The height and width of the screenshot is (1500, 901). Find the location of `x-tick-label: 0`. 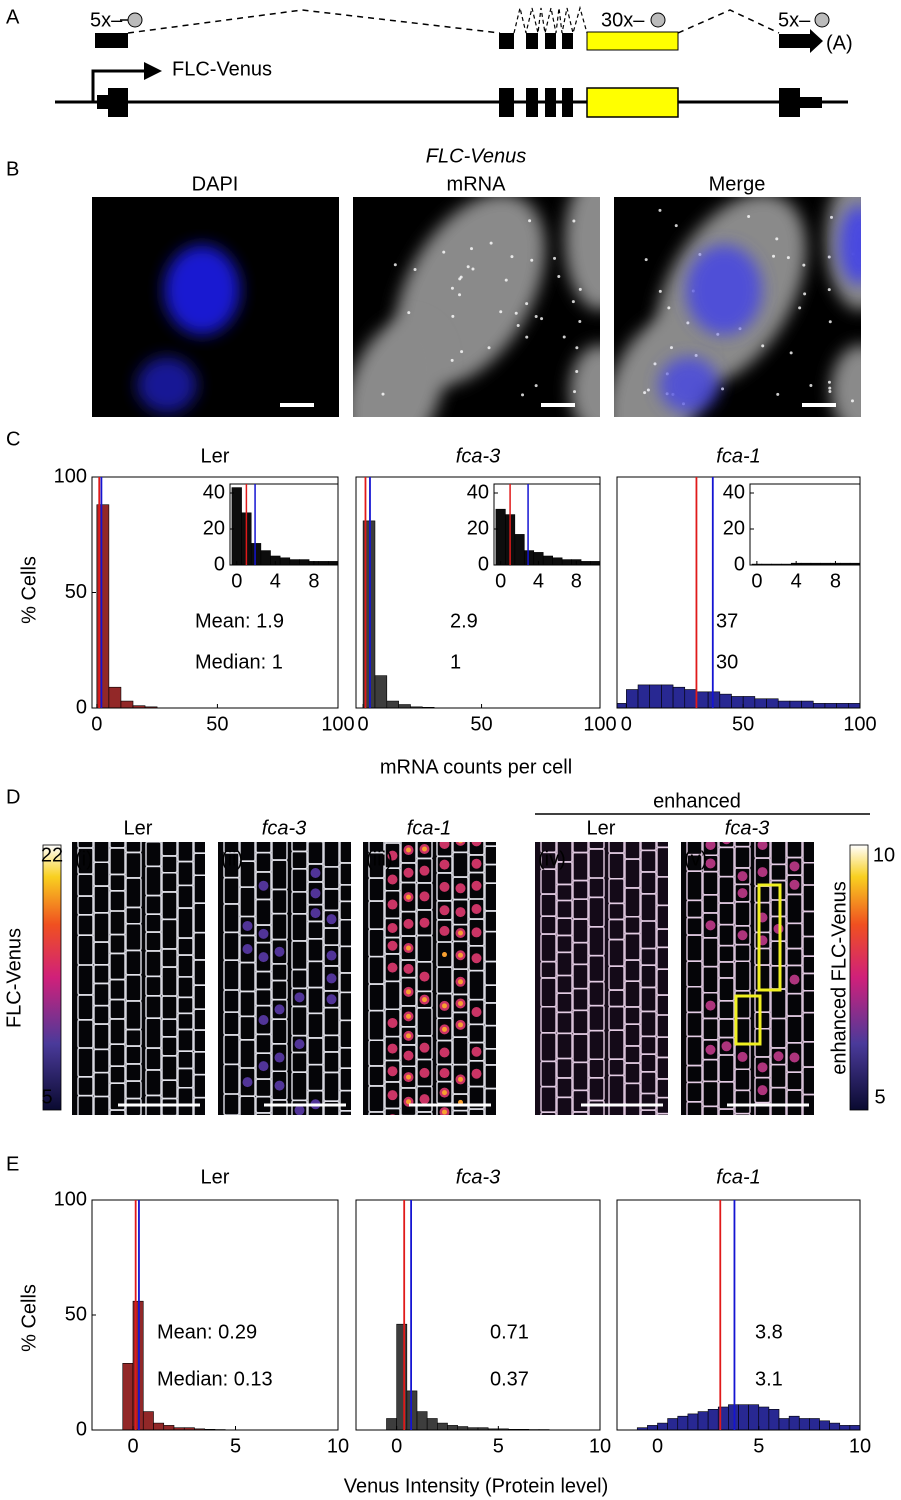

x-tick-label: 0 is located at coordinates (756, 581).